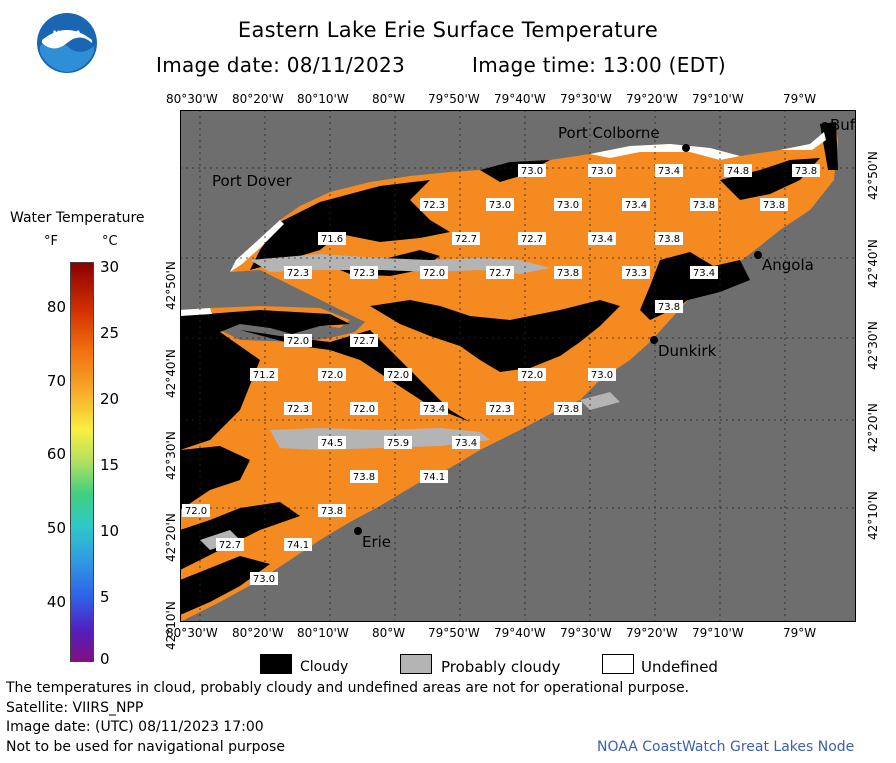 The height and width of the screenshot is (763, 896). Describe the element at coordinates (82, 462) in the screenshot. I see `color-scale-bar` at that location.